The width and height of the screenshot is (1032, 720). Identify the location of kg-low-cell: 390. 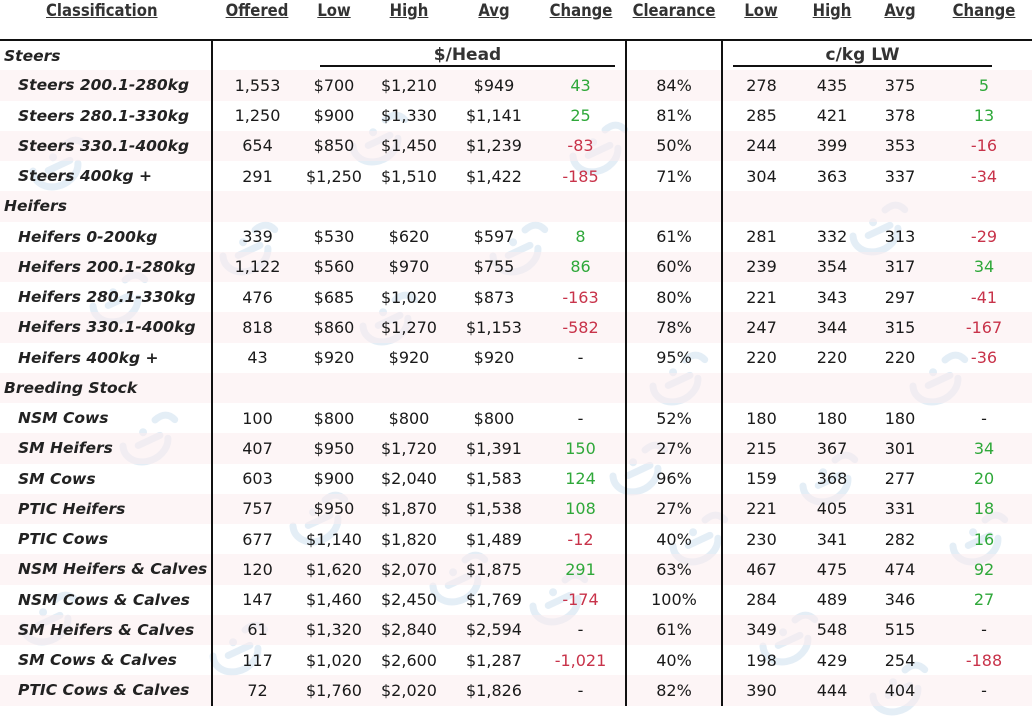
(760, 690).